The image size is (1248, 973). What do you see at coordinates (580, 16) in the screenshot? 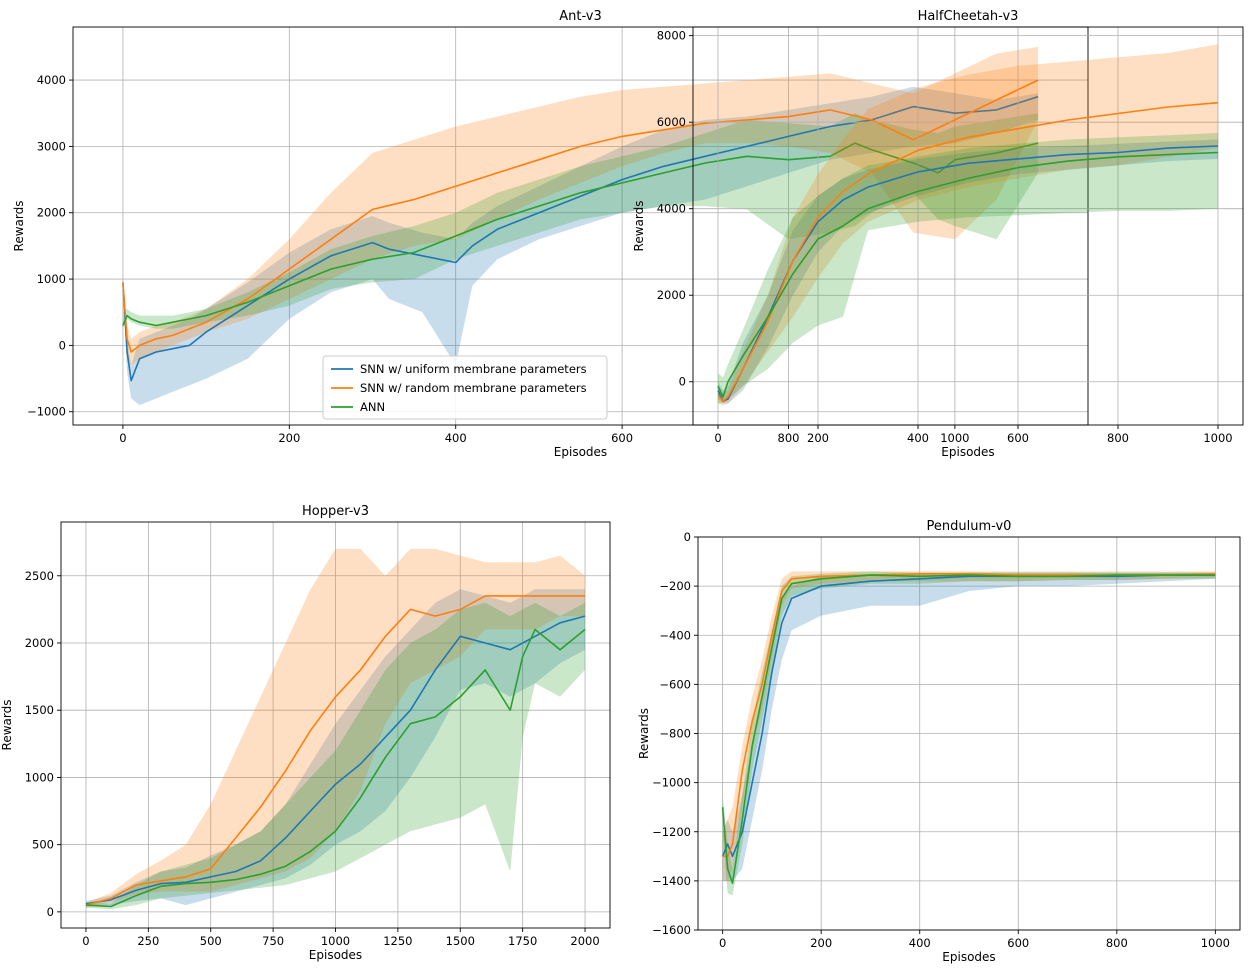
I see `chart-title: Ant-v3` at bounding box center [580, 16].